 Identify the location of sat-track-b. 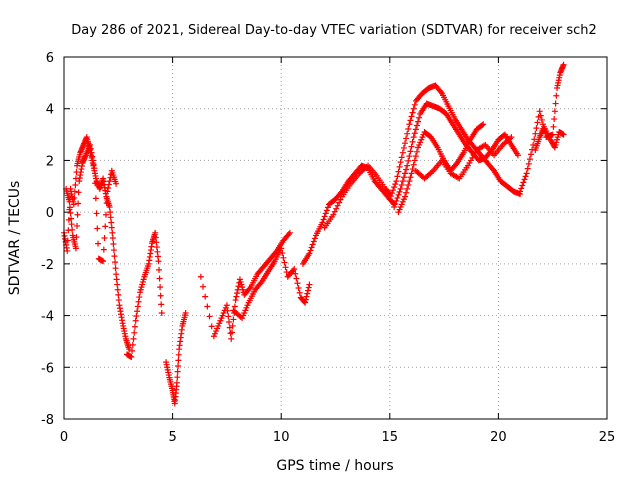
(91, 203).